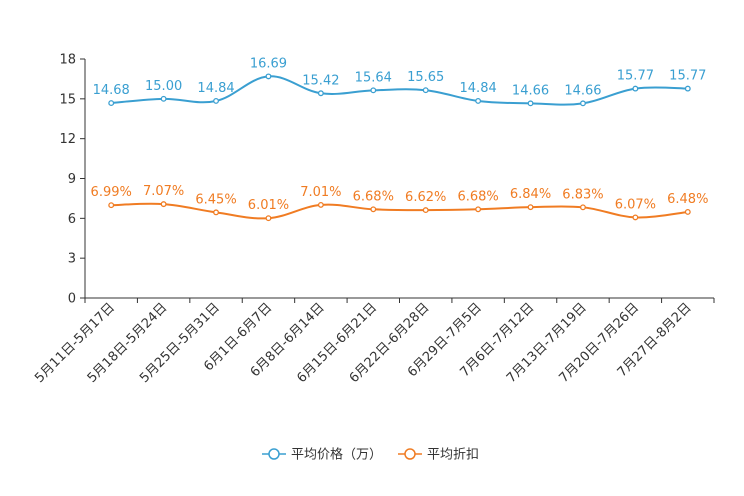 The width and height of the screenshot is (744, 496). What do you see at coordinates (111, 90) in the screenshot?
I see `data-label: 14.68` at bounding box center [111, 90].